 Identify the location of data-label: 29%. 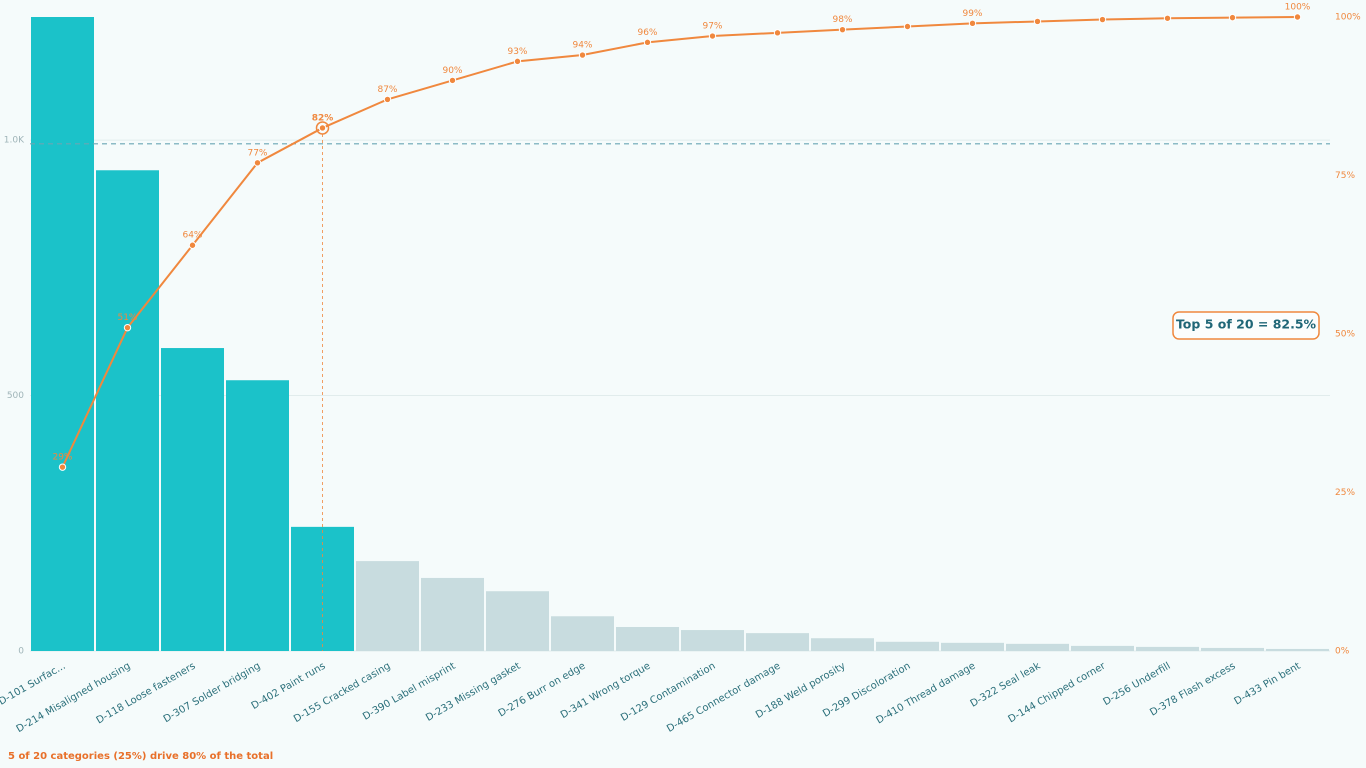
(62, 458).